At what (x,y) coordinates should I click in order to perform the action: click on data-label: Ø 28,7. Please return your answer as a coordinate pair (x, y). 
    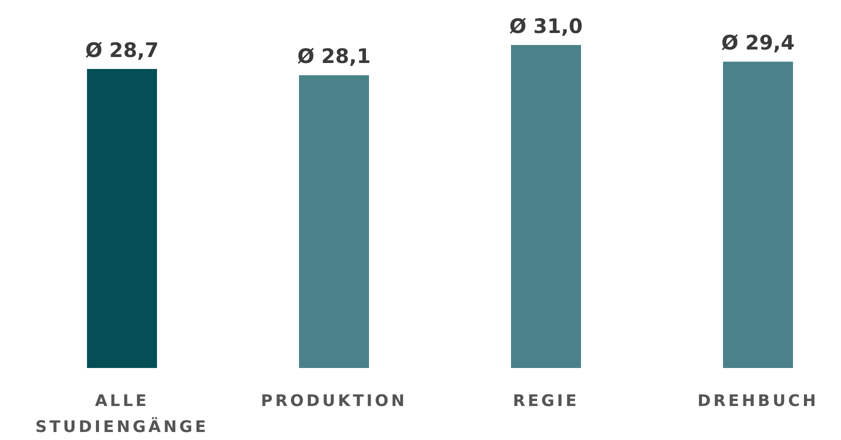
    Looking at the image, I should click on (122, 50).